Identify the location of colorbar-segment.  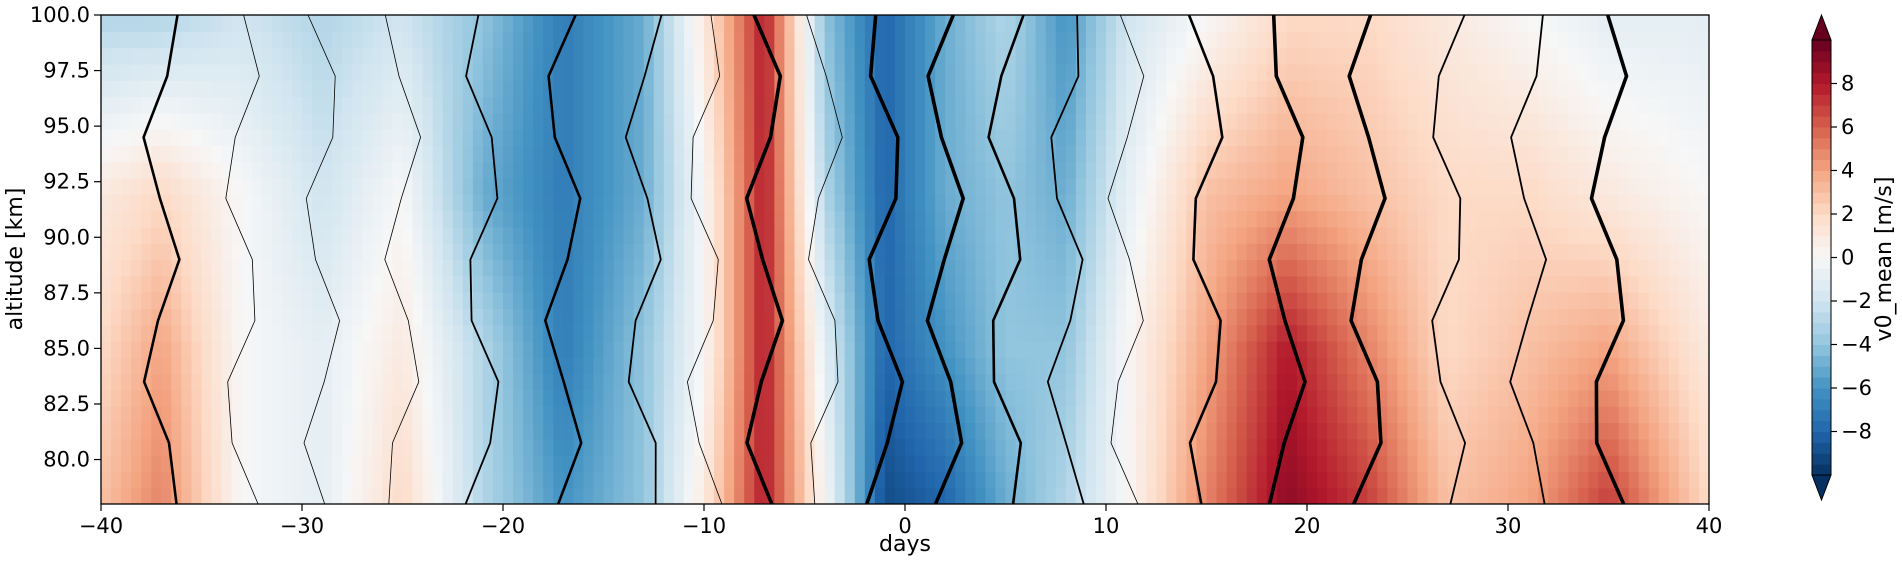
(1821, 448).